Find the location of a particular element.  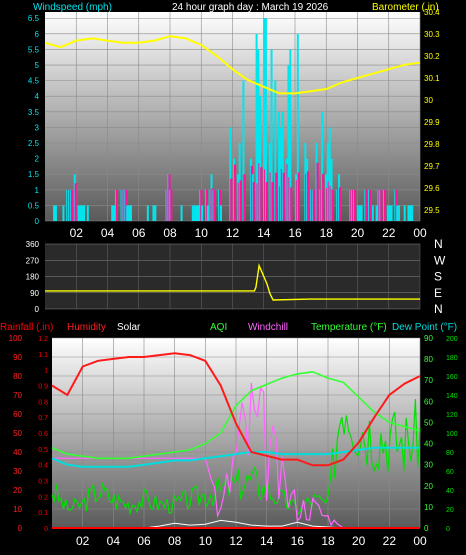

aqi-tick-label: 60 is located at coordinates (450, 472).